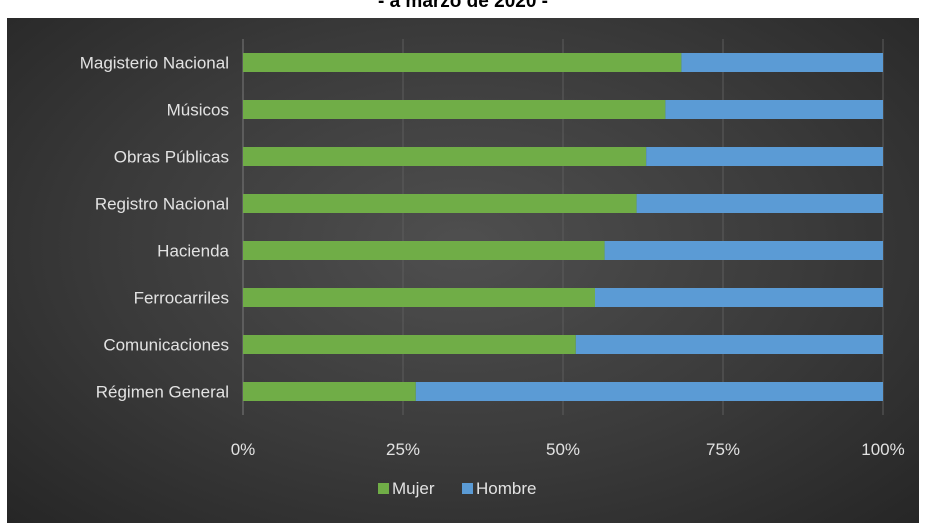 The width and height of the screenshot is (926, 528). What do you see at coordinates (198, 110) in the screenshot?
I see `y-tick-label: Músicos` at bounding box center [198, 110].